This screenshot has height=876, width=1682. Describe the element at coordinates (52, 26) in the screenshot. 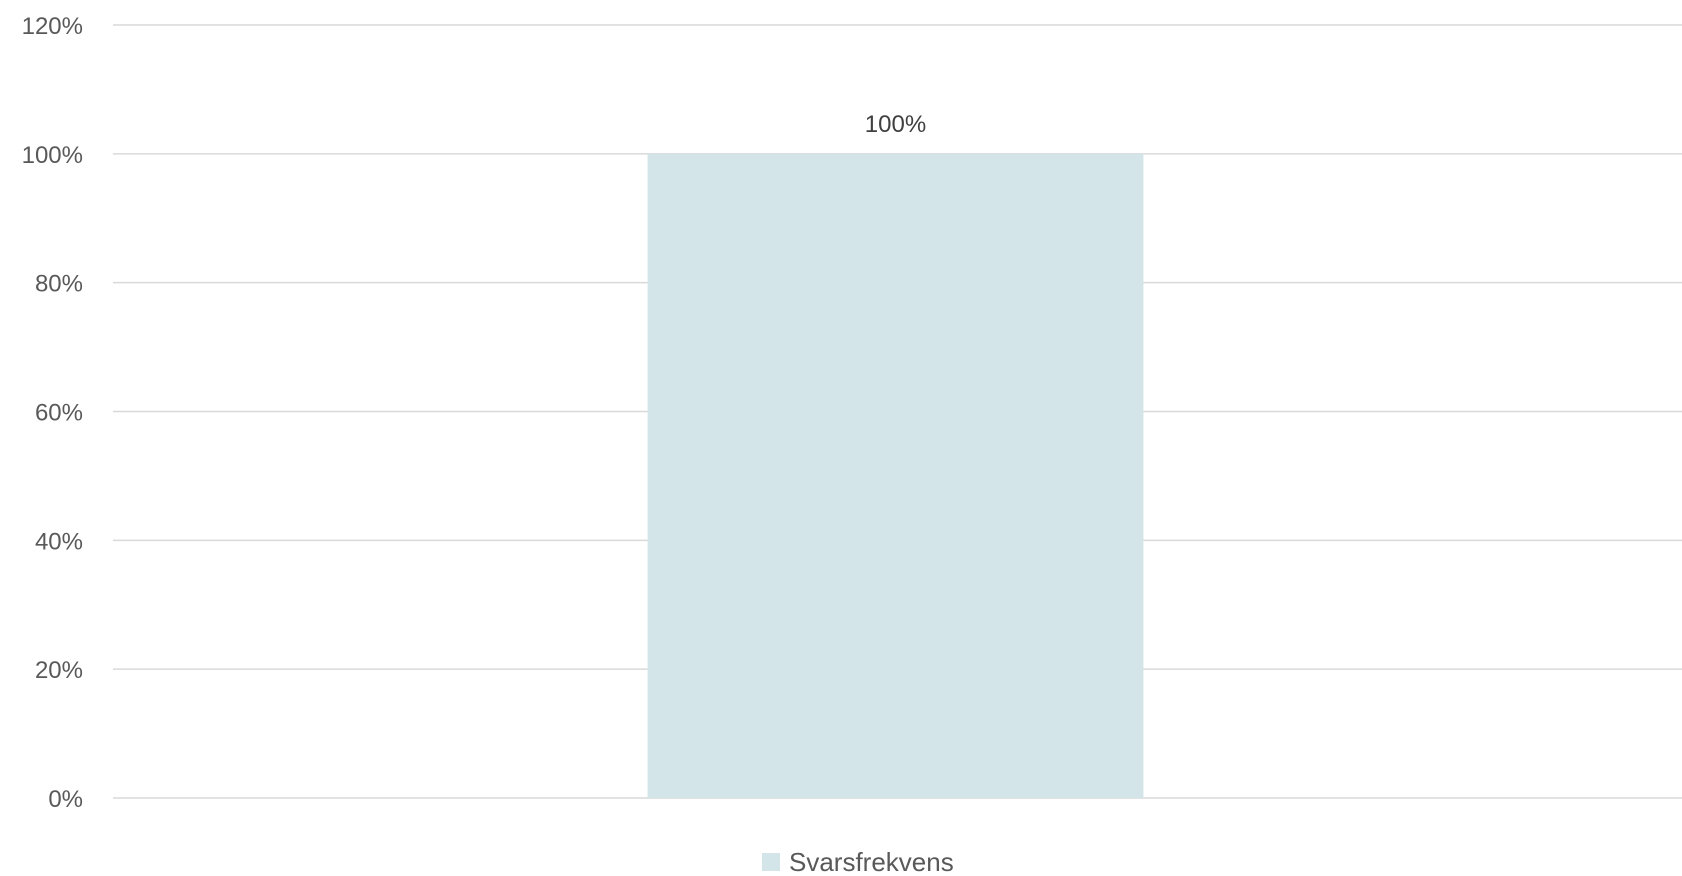

I see `y-tick-label: 120%` at that location.